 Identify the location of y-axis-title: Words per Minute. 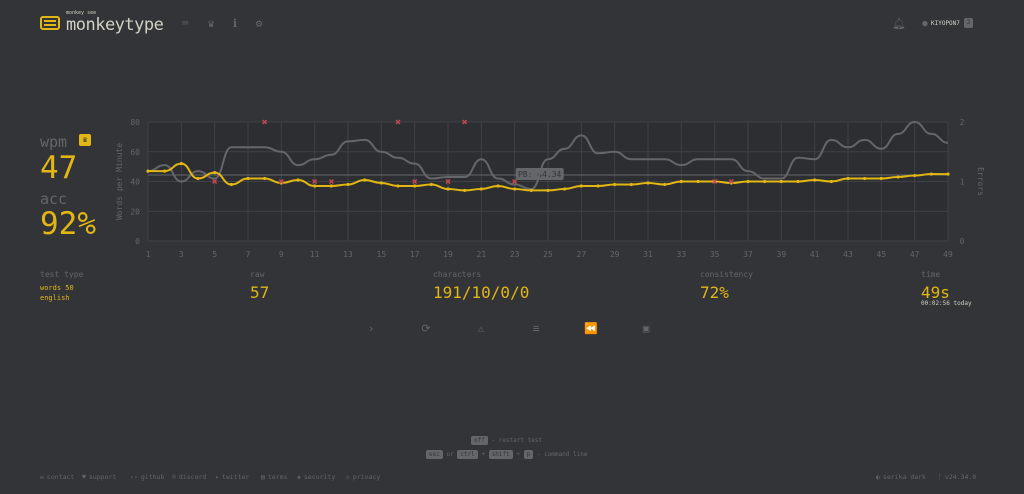
(119, 181).